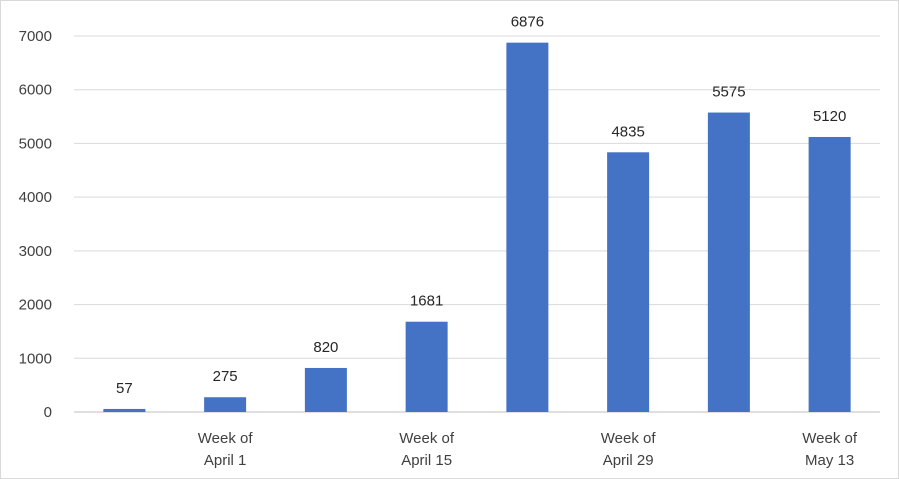  I want to click on y-tick-label: 1000, so click(35, 358).